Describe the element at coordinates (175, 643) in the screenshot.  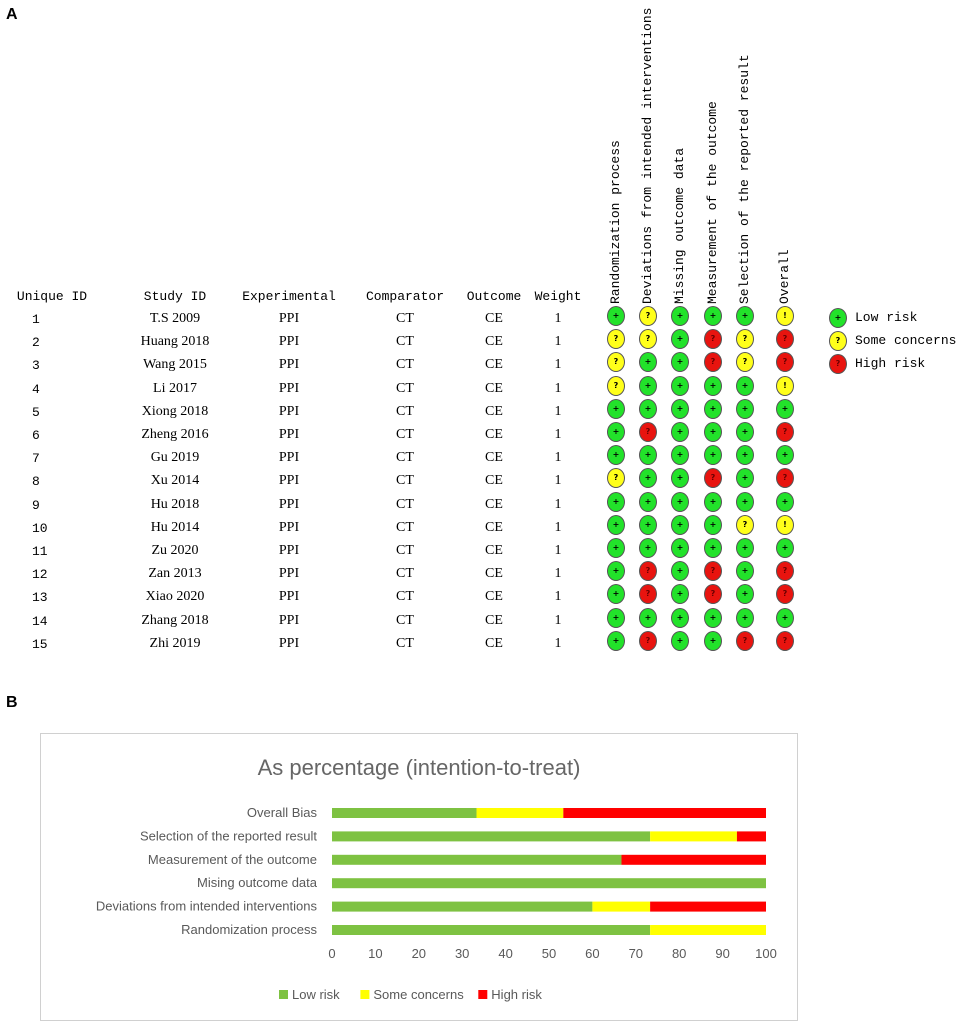
I see `row-study-id: Zhi 2019` at that location.